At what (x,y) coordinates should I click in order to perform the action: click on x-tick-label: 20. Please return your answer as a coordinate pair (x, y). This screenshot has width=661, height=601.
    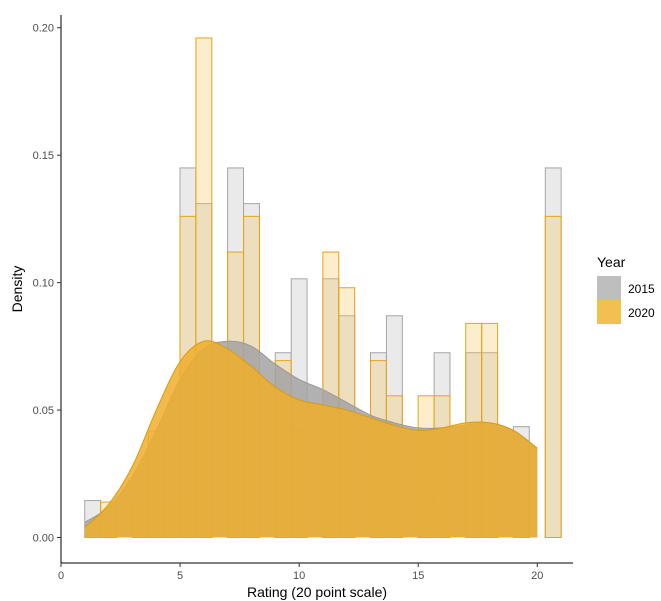
    Looking at the image, I should click on (537, 576).